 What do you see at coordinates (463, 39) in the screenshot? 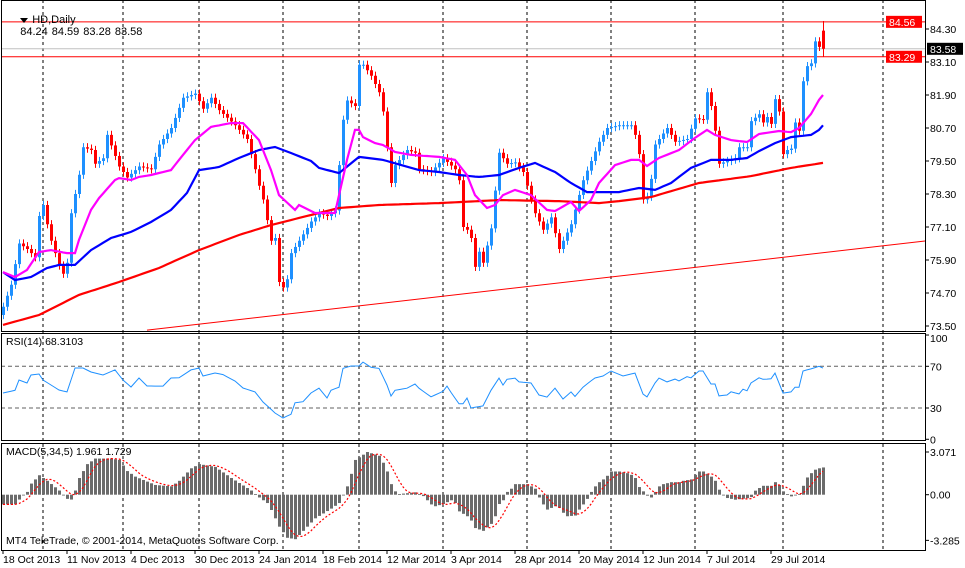
I see `horizontal-lines` at bounding box center [463, 39].